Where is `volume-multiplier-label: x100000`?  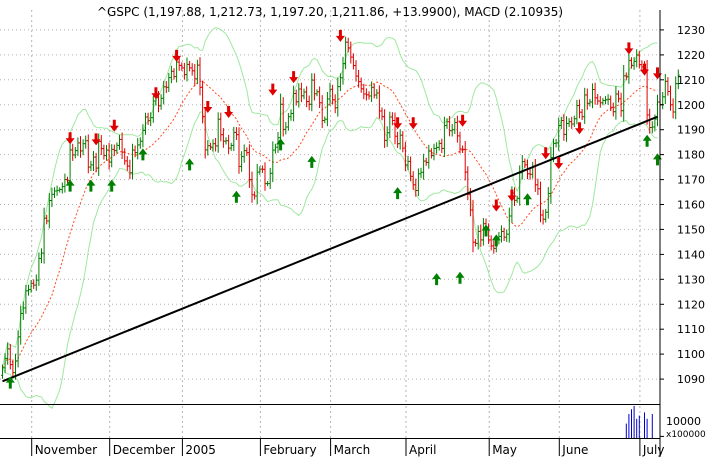
volume-multiplier-label: x100000 is located at coordinates (686, 435).